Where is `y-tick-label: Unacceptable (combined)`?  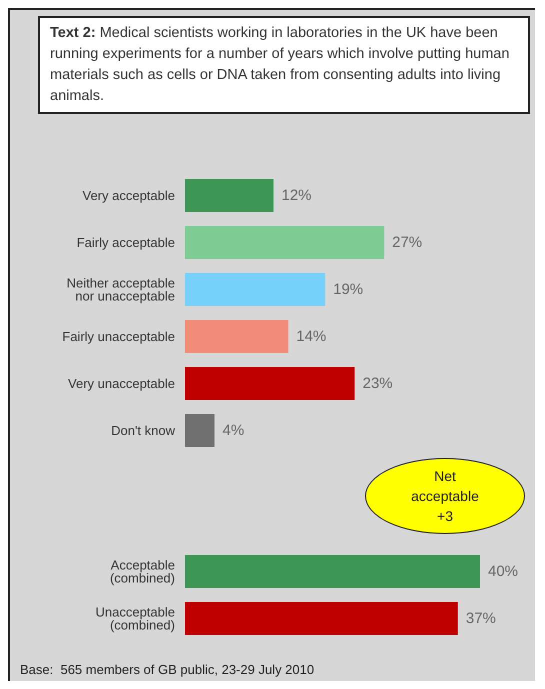
y-tick-label: Unacceptable (combined) is located at coordinates (135, 618).